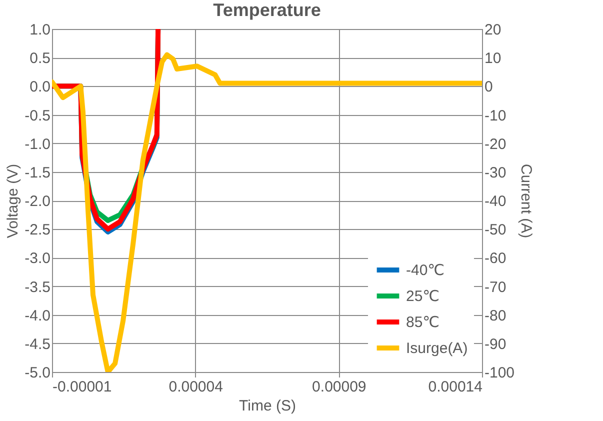 The width and height of the screenshot is (603, 421). I want to click on y2-tick-label: -30, so click(495, 173).